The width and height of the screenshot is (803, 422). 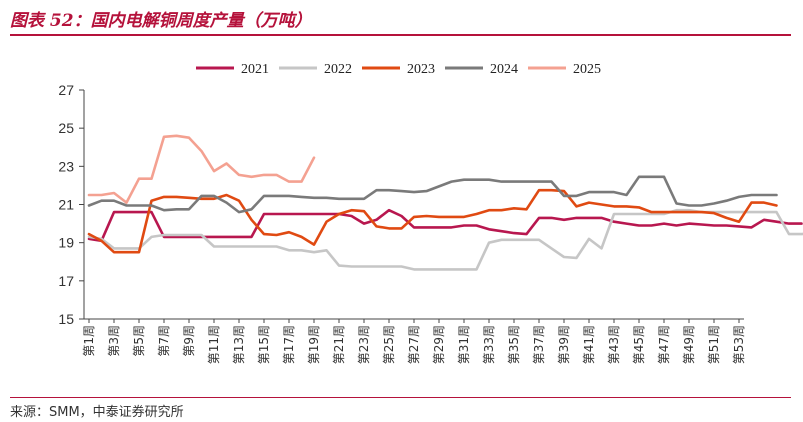 I want to click on series-line-2022, so click(x=445, y=239).